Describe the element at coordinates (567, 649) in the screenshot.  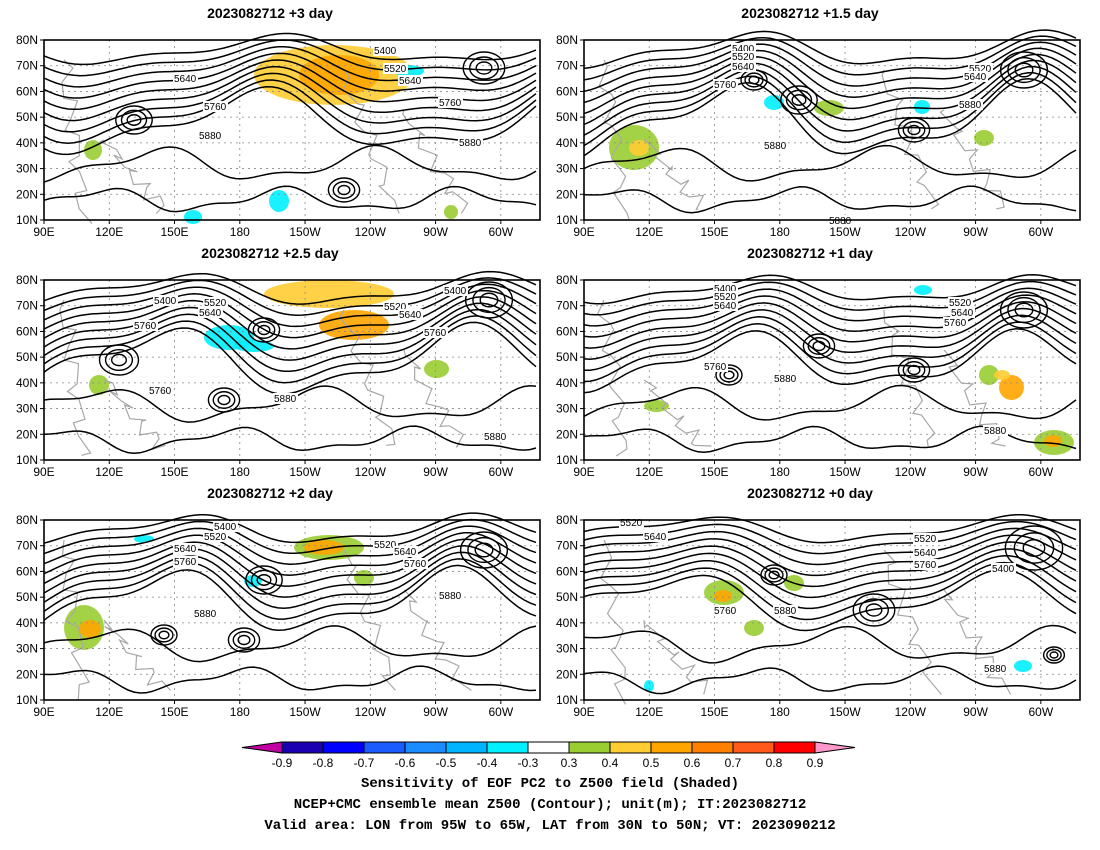
I see `lat-tick-label: 30N` at that location.